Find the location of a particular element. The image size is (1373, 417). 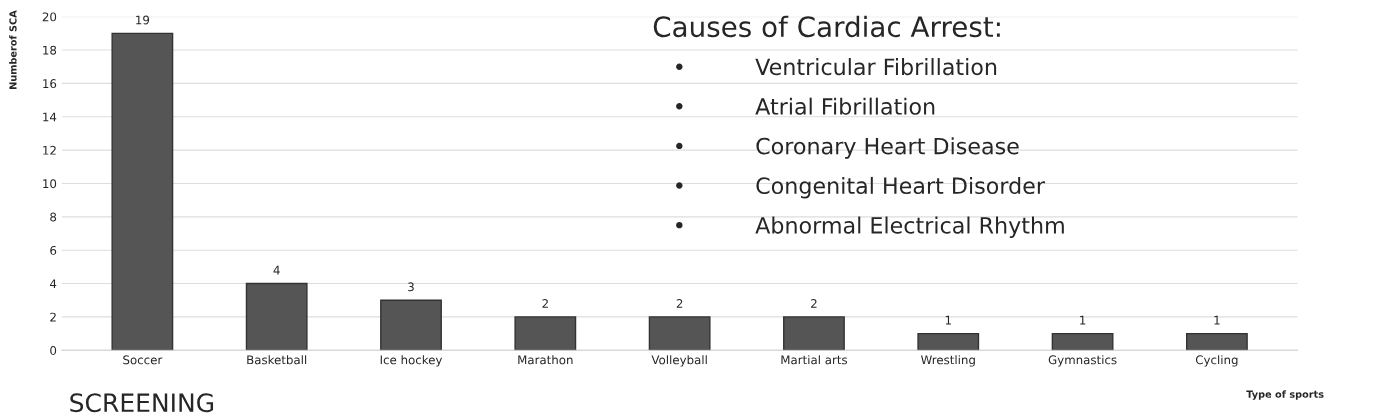

y-tick-label: 2 is located at coordinates (53, 317).